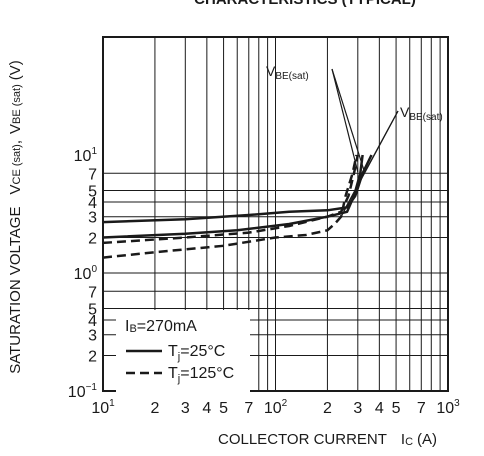  Describe the element at coordinates (287, 72) in the screenshot. I see `annotation-label-top: VBE(sat)` at that location.